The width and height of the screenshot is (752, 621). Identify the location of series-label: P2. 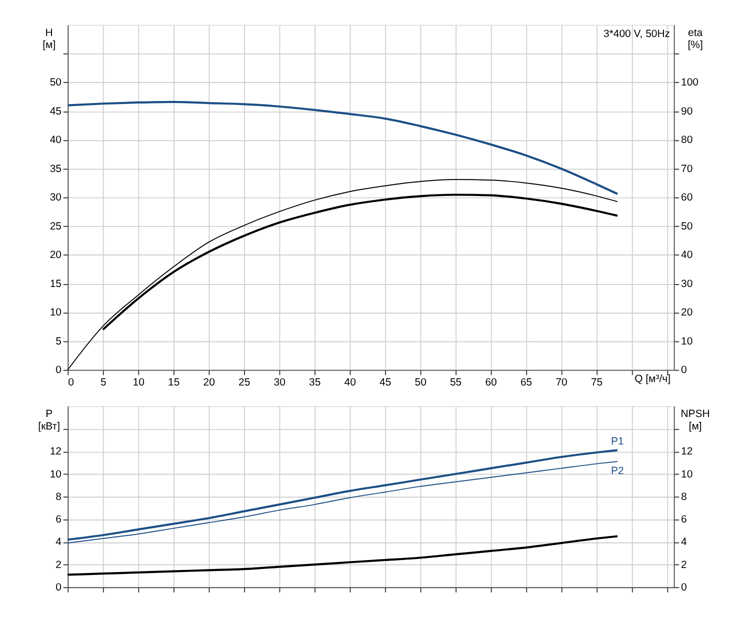
(617, 471).